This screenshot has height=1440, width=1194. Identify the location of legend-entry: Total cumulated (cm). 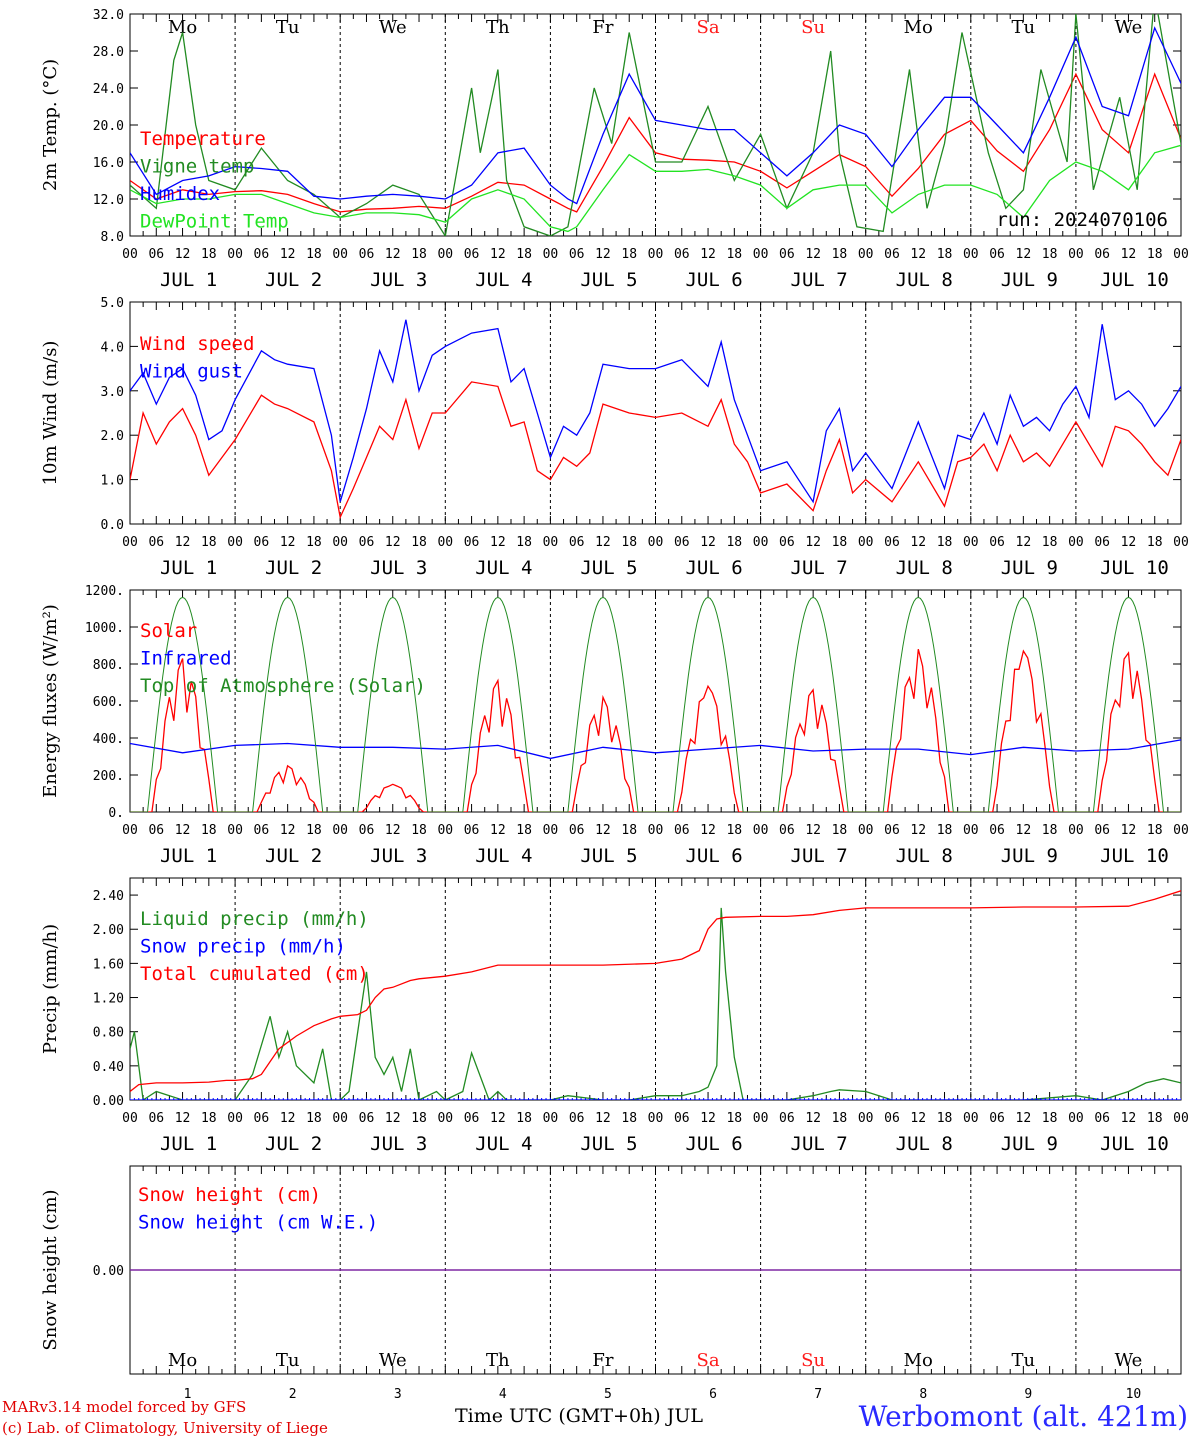
(254, 974).